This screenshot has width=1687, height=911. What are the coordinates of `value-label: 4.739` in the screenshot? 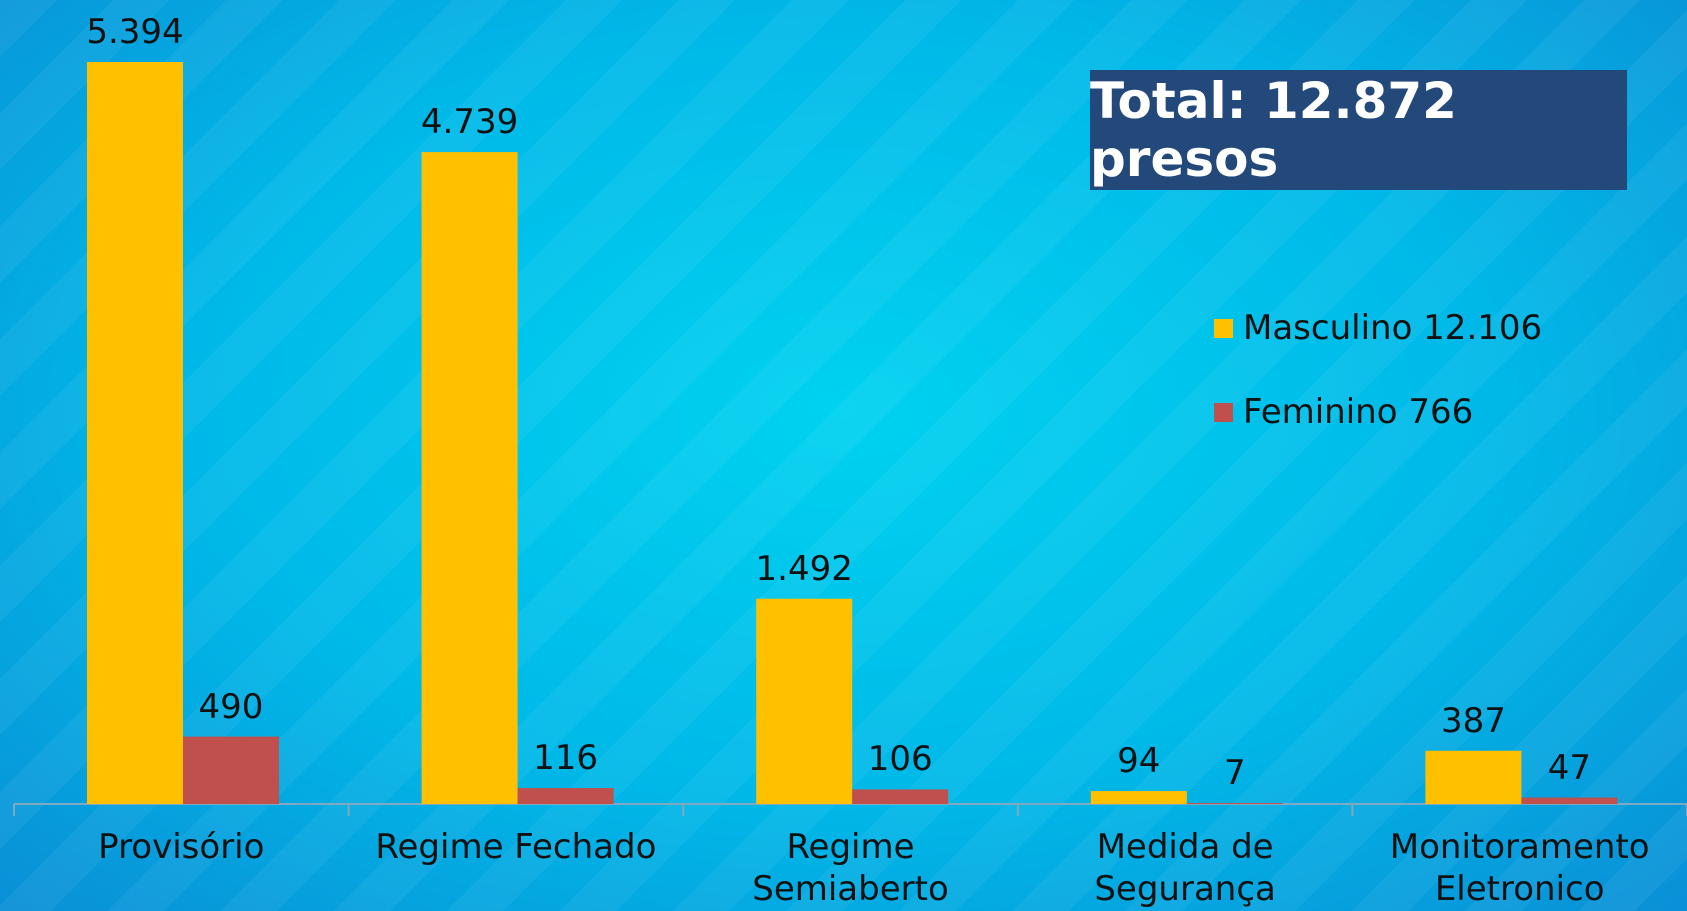 It's located at (469, 122).